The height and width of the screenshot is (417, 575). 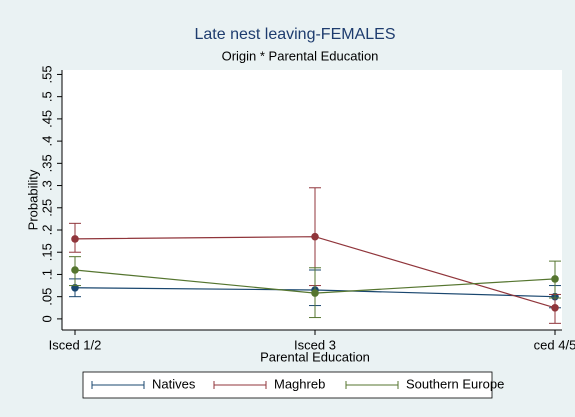 What do you see at coordinates (46, 252) in the screenshot?
I see `y-tick-label: .15` at bounding box center [46, 252].